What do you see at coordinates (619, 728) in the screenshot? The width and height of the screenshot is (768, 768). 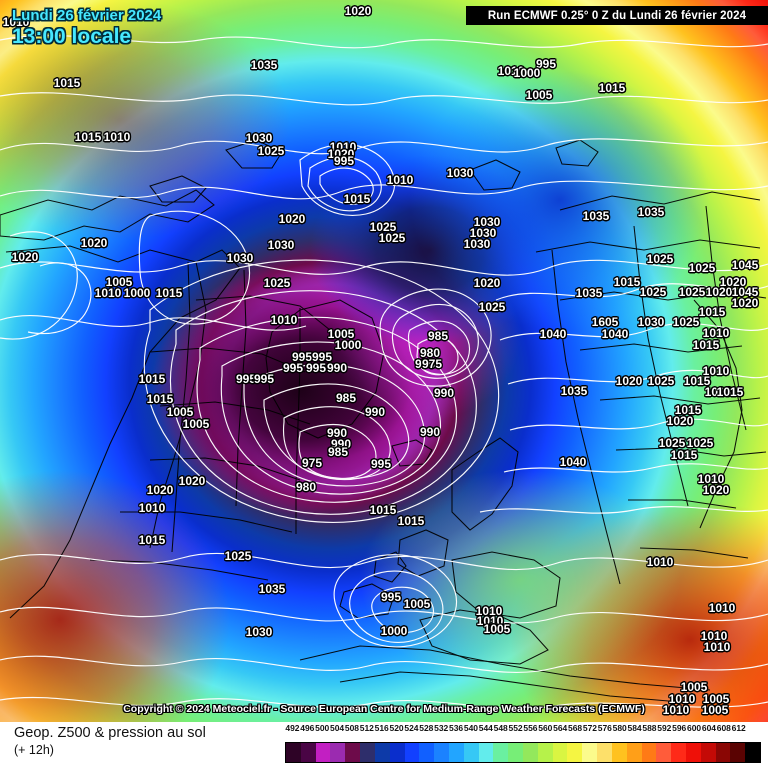 I see `colorbar-tick: 580` at bounding box center [619, 728].